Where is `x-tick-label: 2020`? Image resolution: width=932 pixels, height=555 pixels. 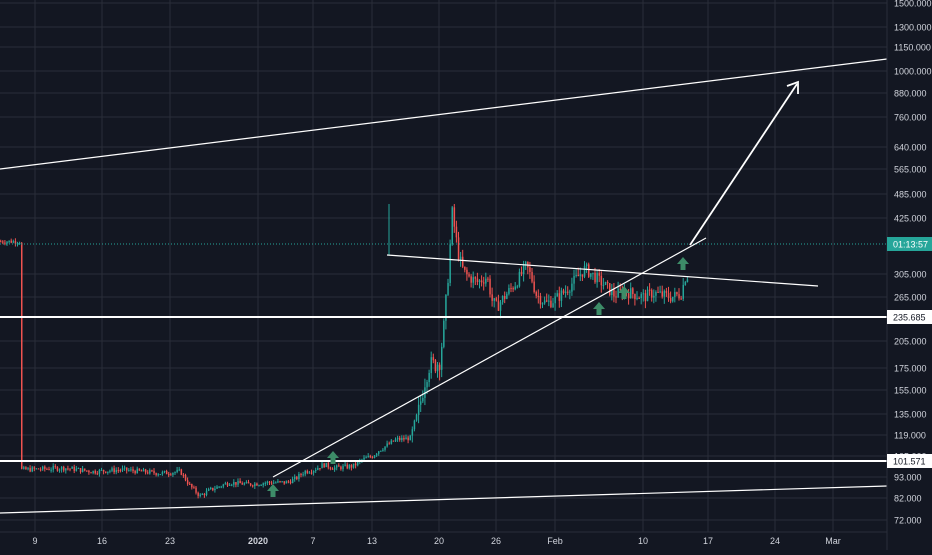
x-tick-label: 2020 is located at coordinates (258, 541).